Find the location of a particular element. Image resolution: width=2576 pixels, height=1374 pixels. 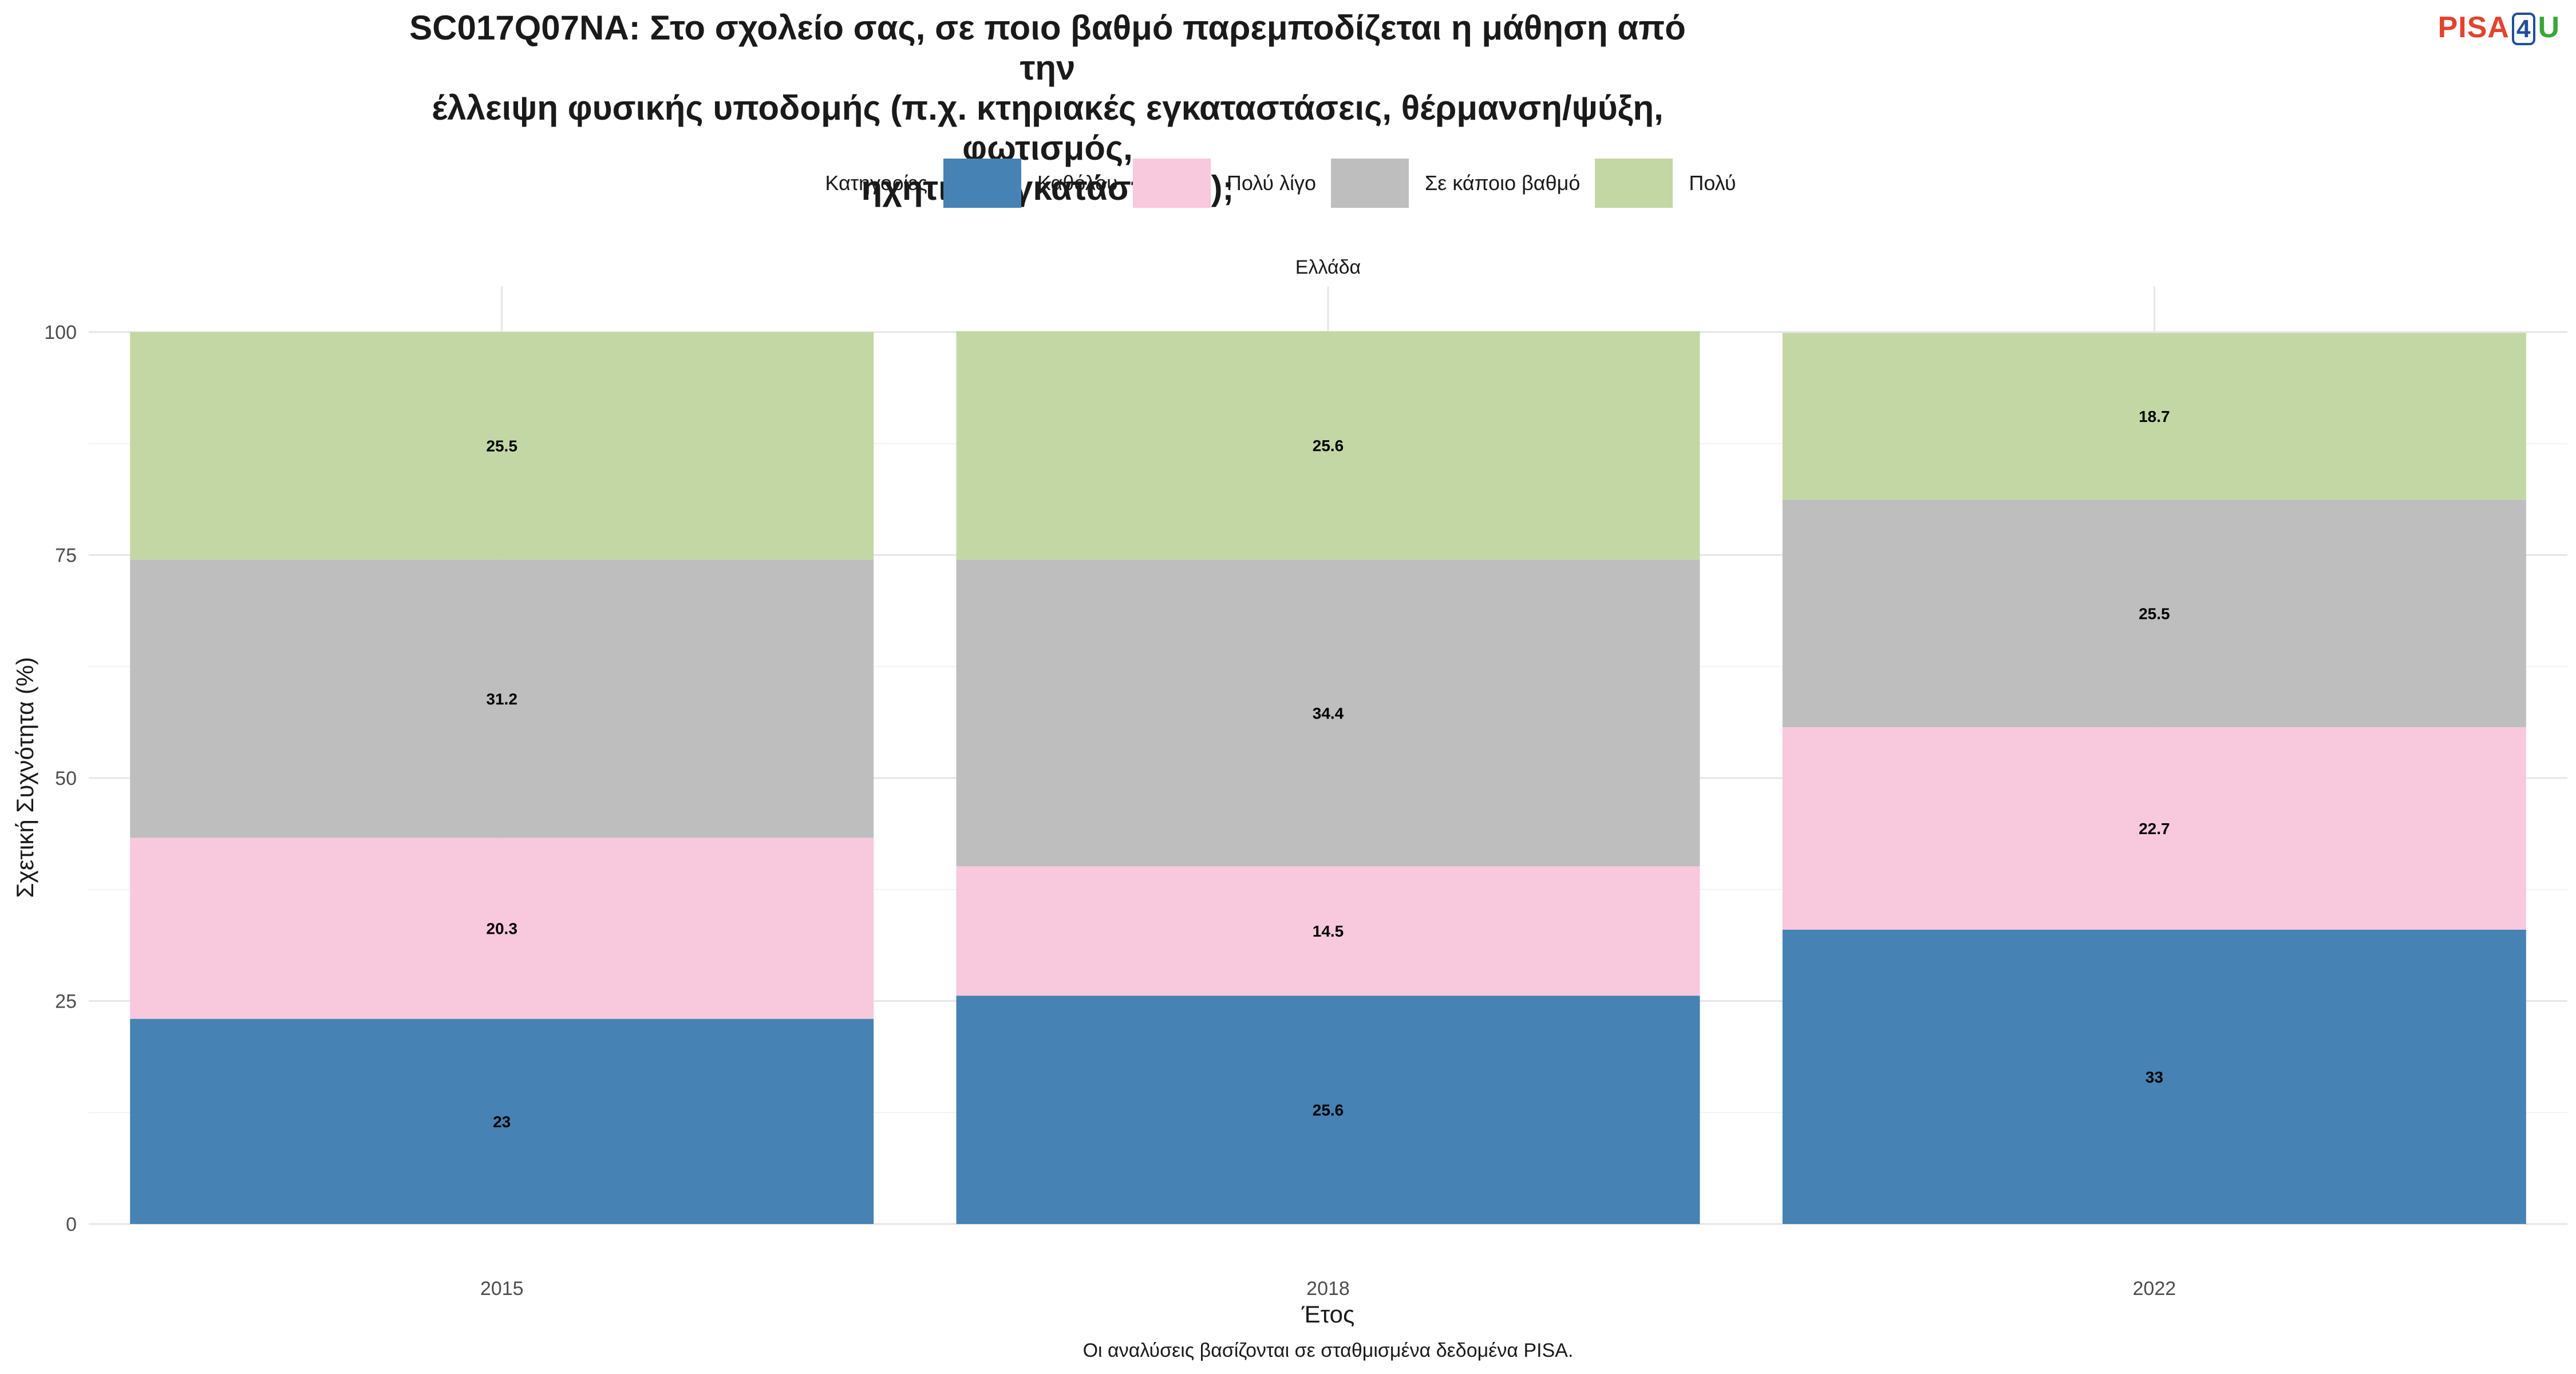

data-label-2015-0: 23 is located at coordinates (502, 1122).